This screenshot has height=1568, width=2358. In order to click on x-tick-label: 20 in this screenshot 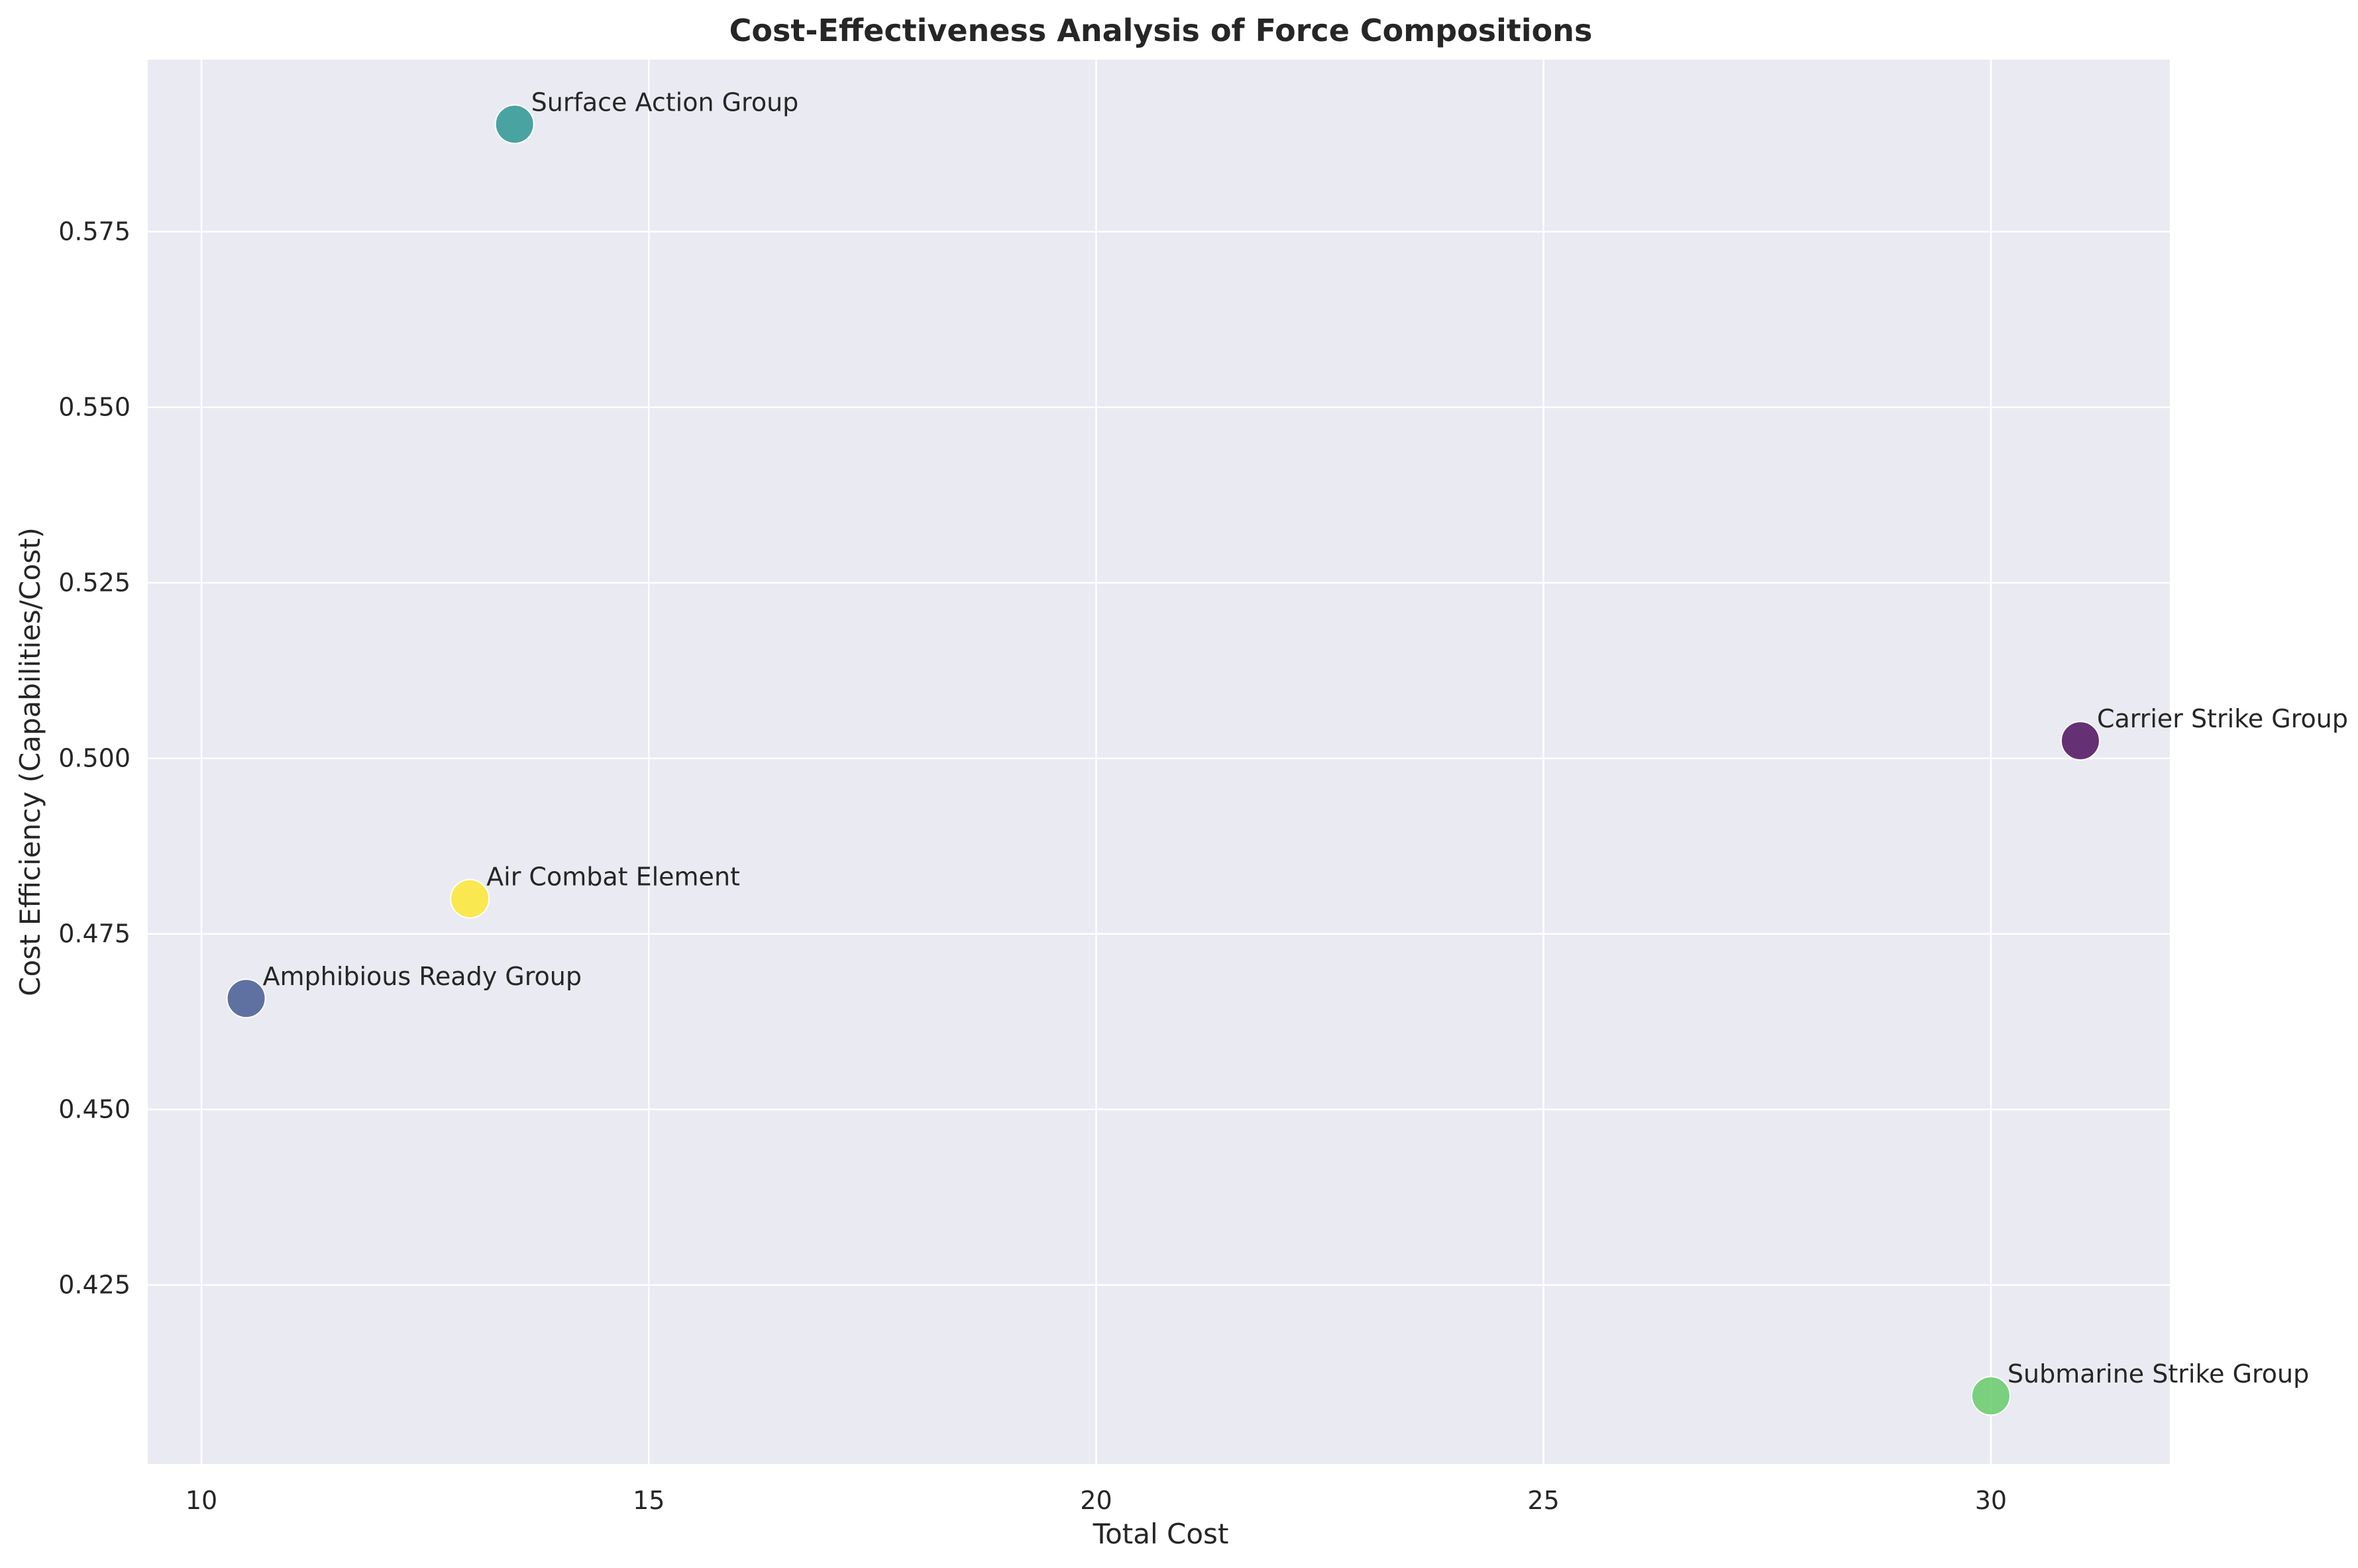, I will do `click(1096, 1500)`.